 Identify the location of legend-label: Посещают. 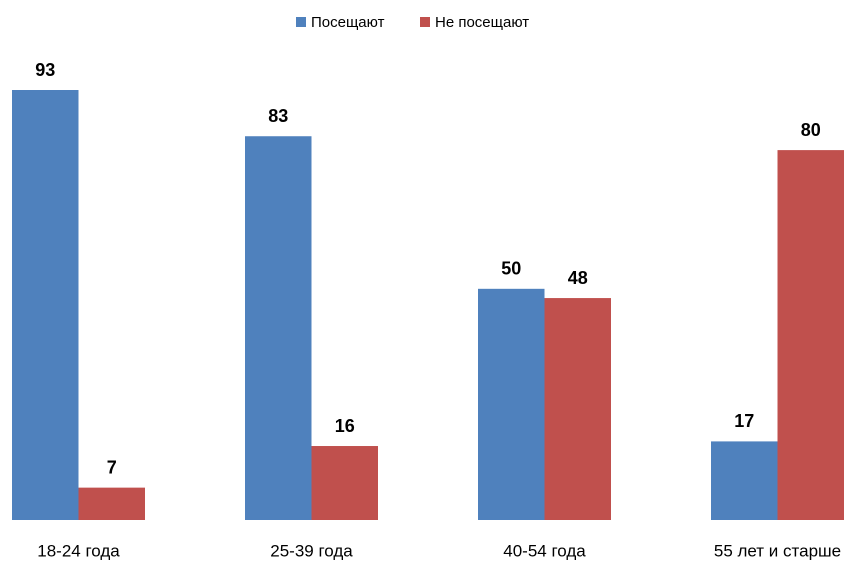
(348, 22).